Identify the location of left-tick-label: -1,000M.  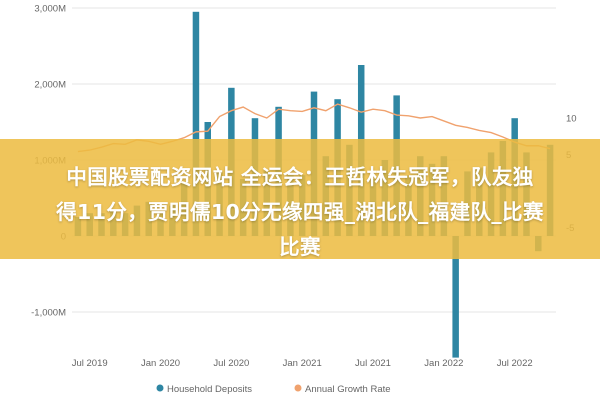
(48, 313).